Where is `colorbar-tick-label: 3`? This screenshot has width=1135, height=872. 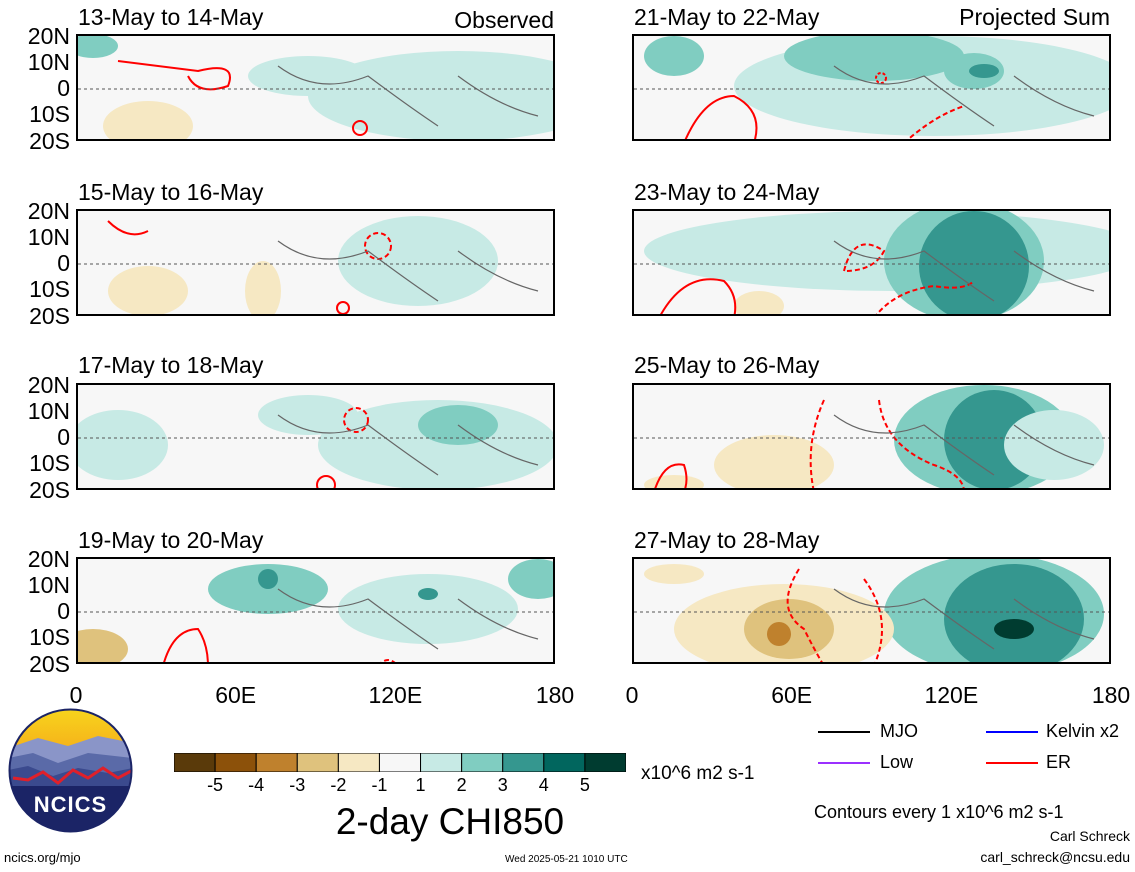 colorbar-tick-label: 3 is located at coordinates (502, 785).